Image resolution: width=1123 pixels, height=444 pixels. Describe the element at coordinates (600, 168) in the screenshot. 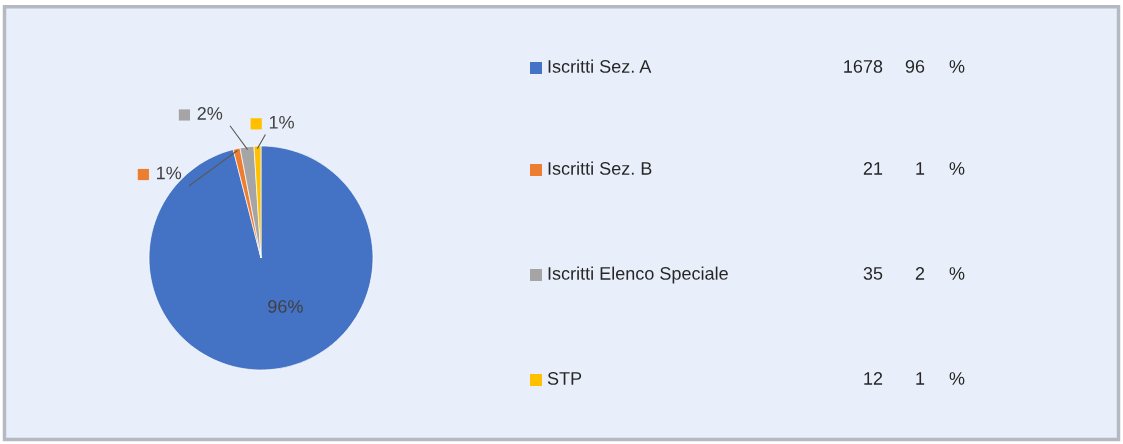

I see `legend-label: Iscritti Sez. B` at that location.